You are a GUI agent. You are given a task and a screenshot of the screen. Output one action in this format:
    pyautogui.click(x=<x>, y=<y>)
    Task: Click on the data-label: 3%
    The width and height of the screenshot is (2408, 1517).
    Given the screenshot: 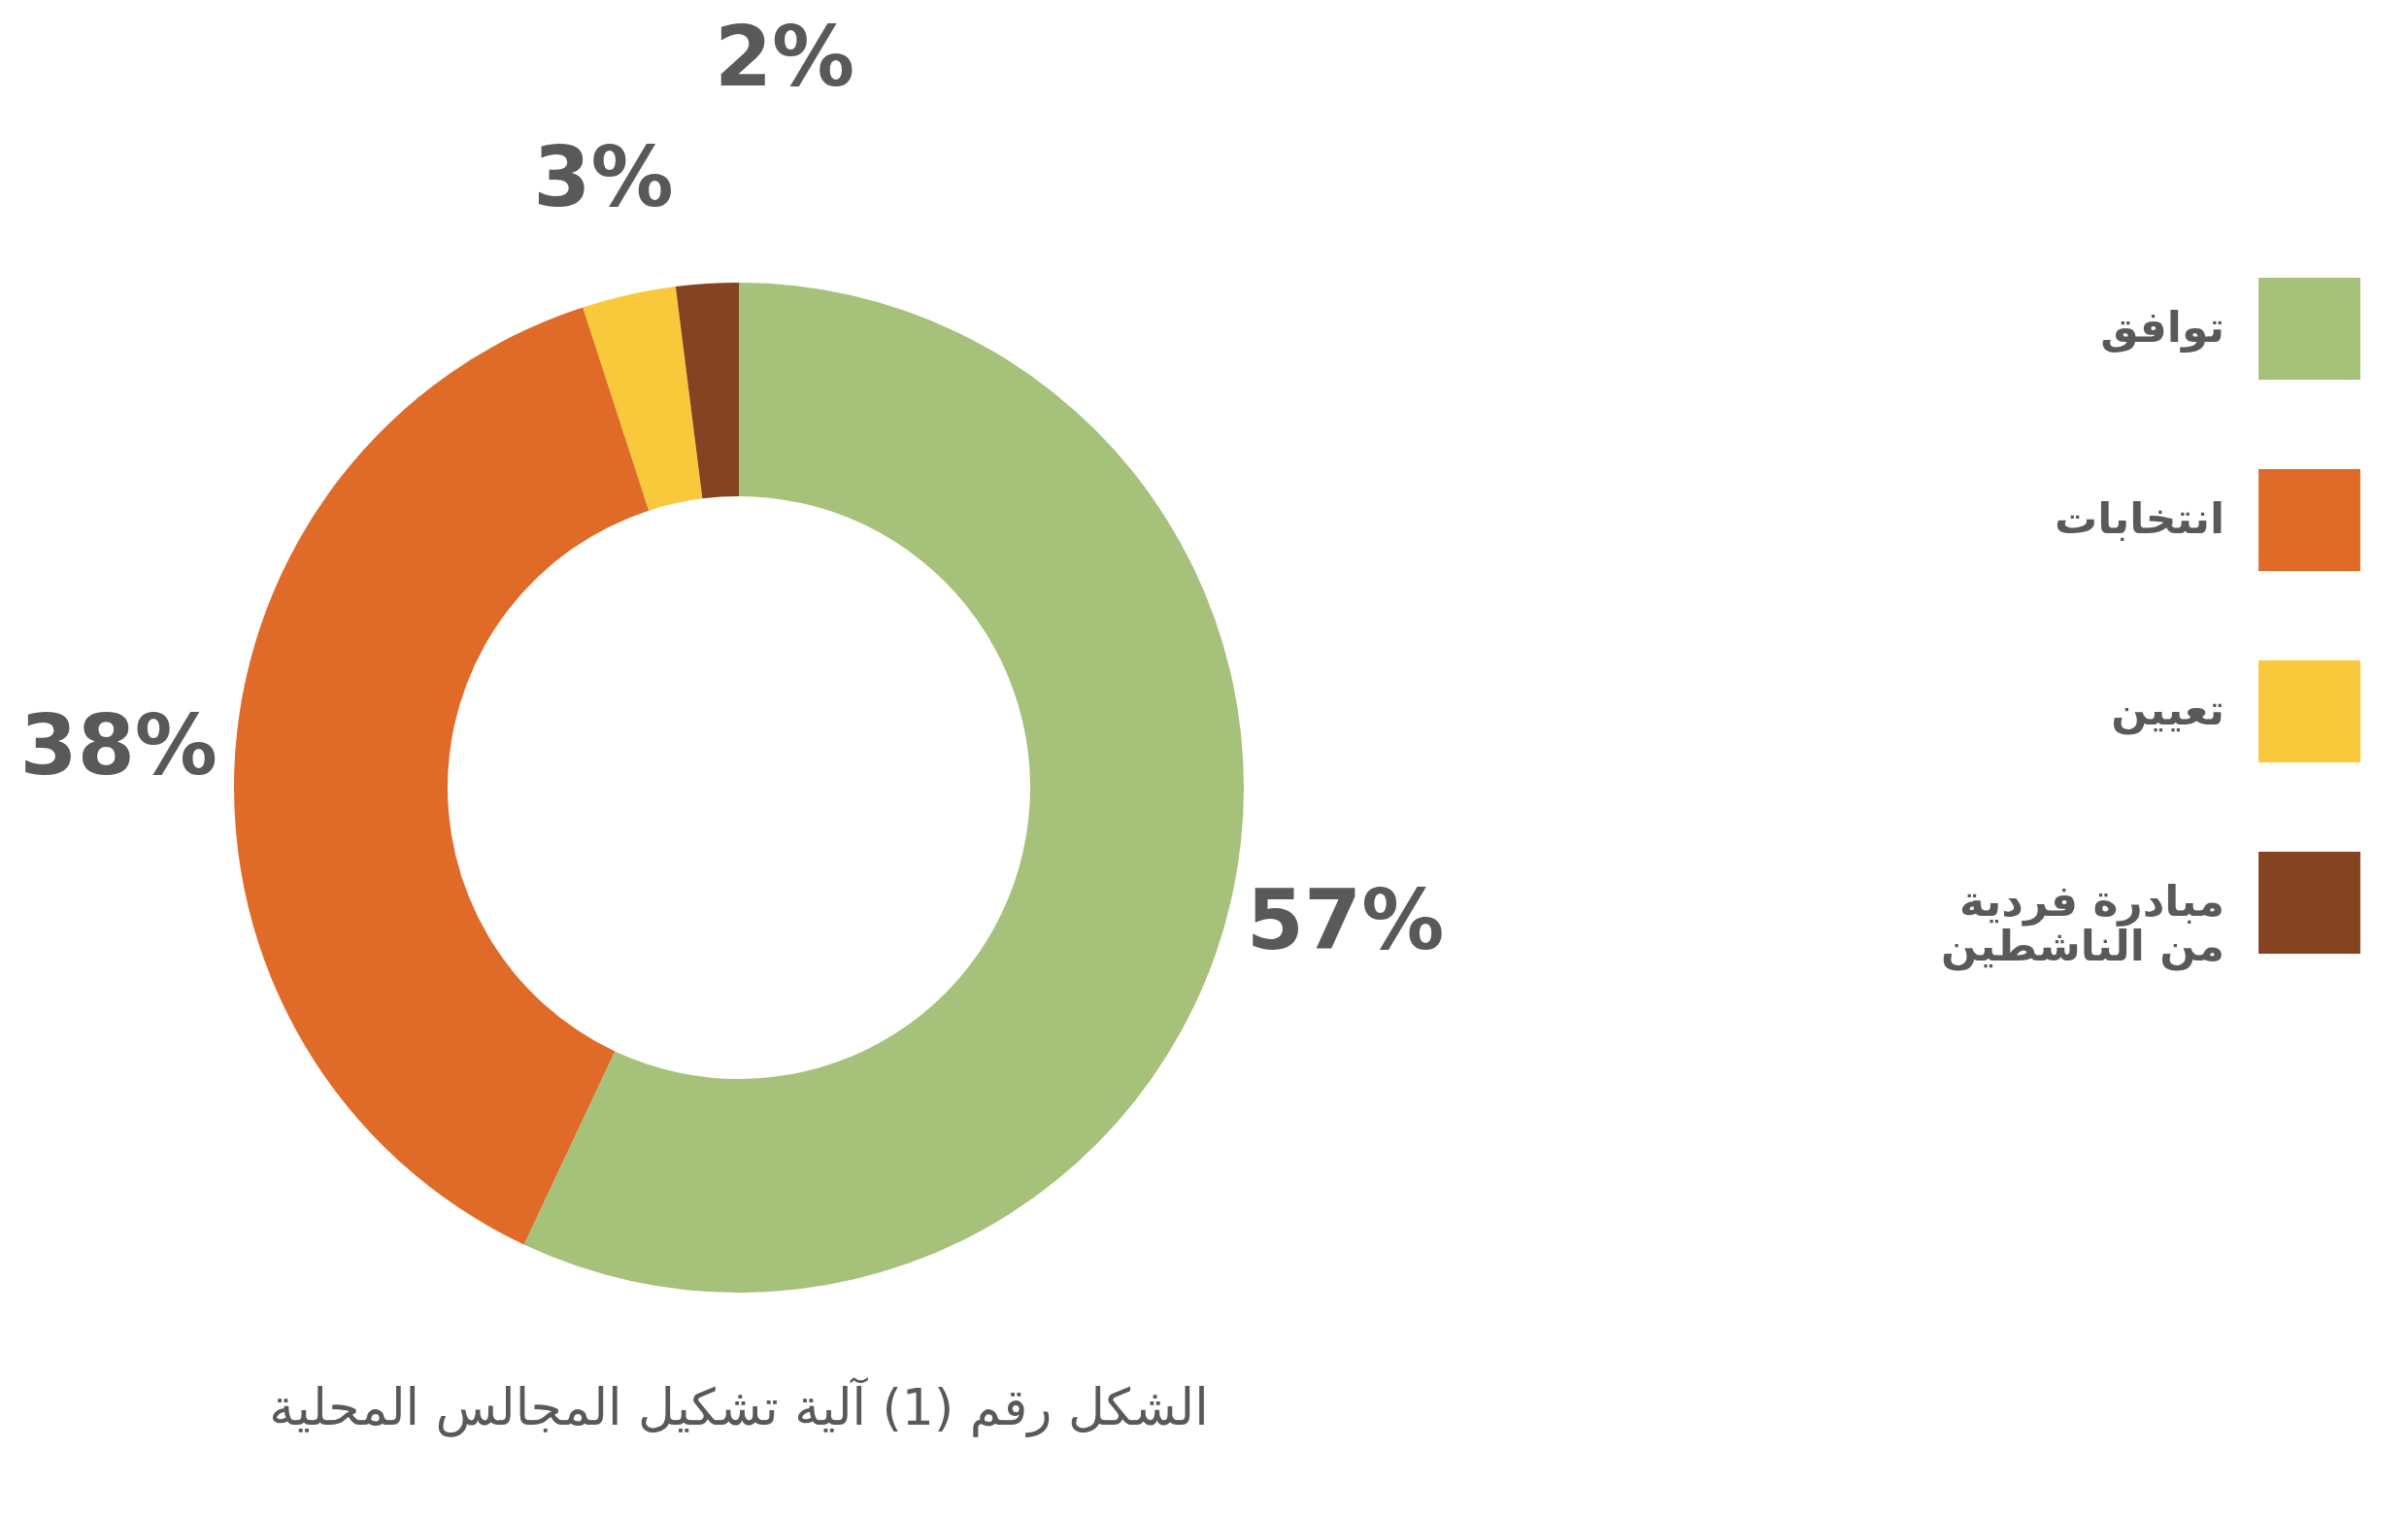 What is the action you would take?
    pyautogui.click(x=604, y=177)
    